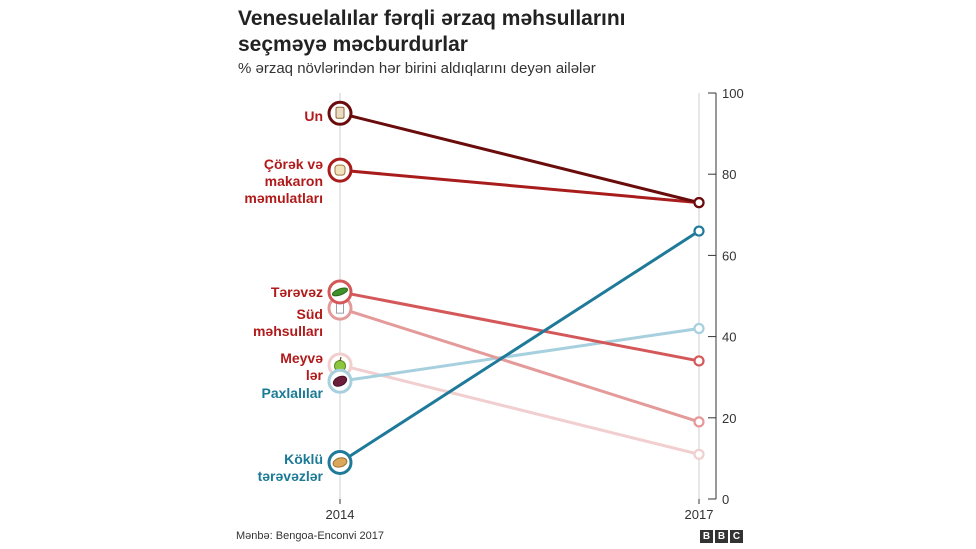  I want to click on series-label: Köklü, so click(303, 459).